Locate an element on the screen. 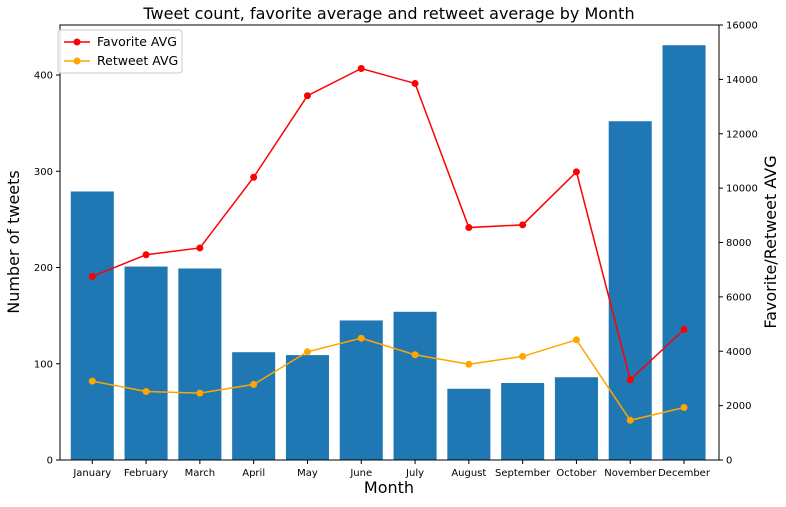 The width and height of the screenshot is (786, 507). y-tick-label: 400 is located at coordinates (43, 76).